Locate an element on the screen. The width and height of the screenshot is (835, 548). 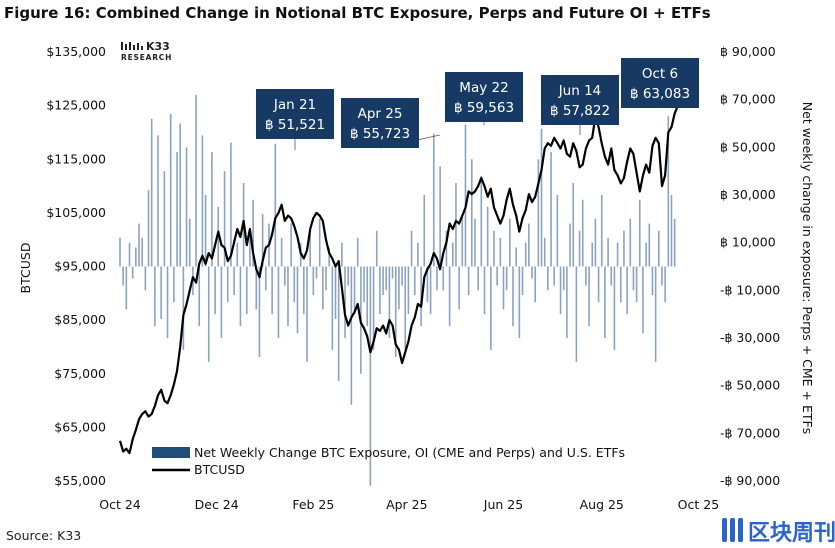
callout-date: Jan 21 is located at coordinates (294, 105).